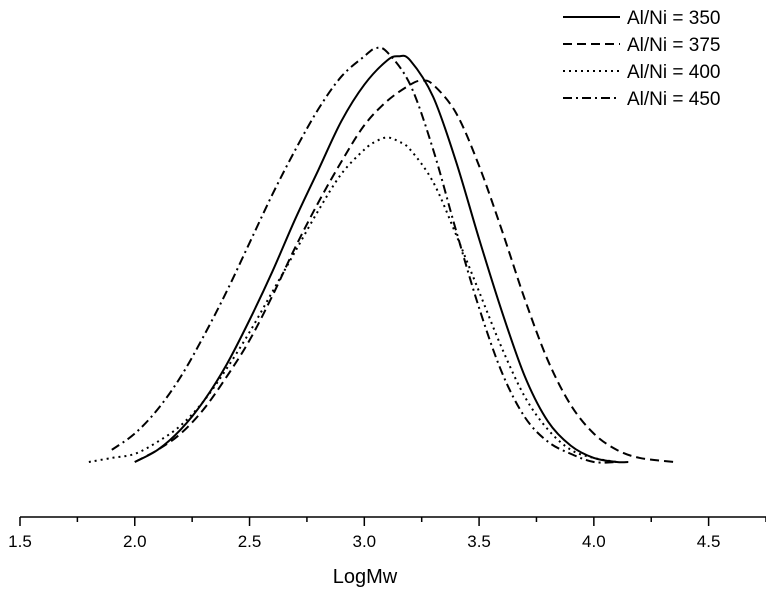 The height and width of the screenshot is (592, 766). What do you see at coordinates (709, 541) in the screenshot?
I see `x-tick-label: 4.5` at bounding box center [709, 541].